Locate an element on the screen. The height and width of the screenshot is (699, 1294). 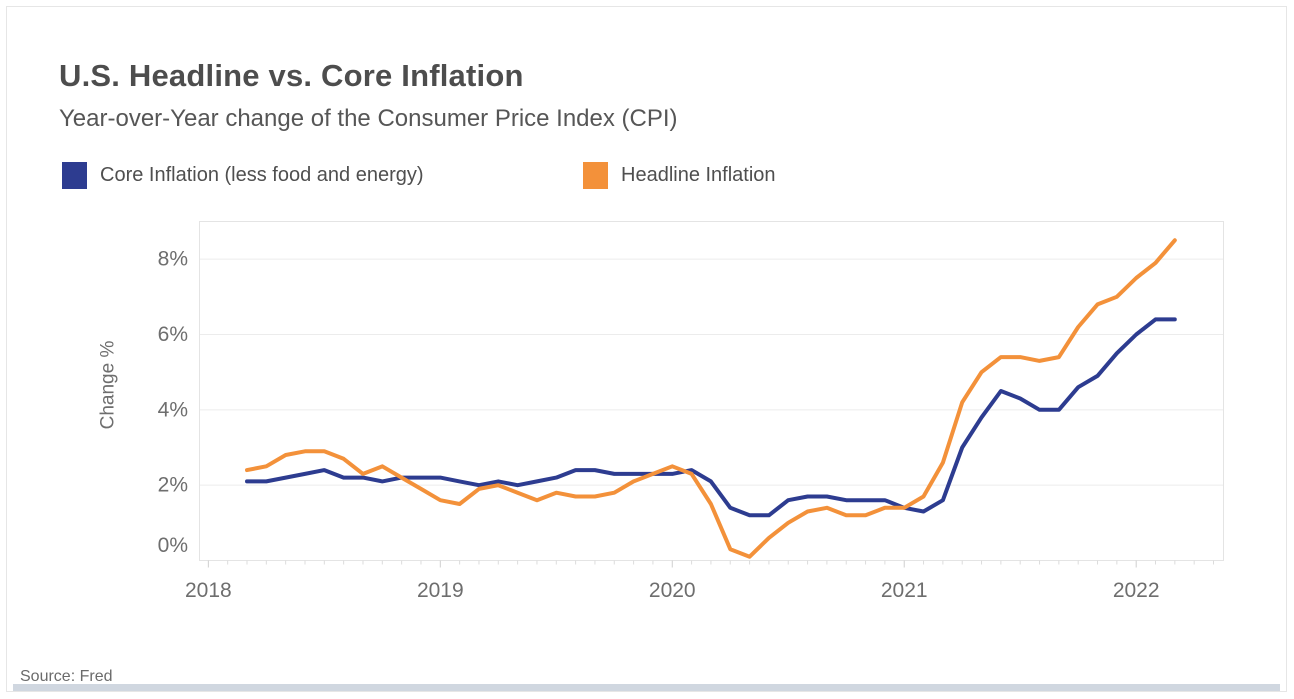
x-tick-label-2019: 2019 is located at coordinates (440, 590).